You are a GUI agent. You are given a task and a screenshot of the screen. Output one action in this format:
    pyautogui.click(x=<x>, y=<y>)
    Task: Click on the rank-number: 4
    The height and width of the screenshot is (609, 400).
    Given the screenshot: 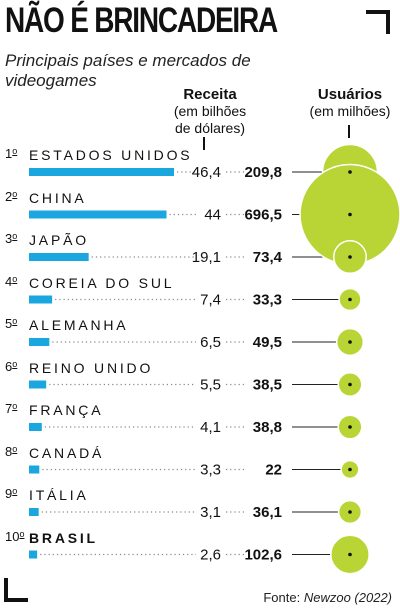 What is the action you would take?
    pyautogui.click(x=9, y=281)
    